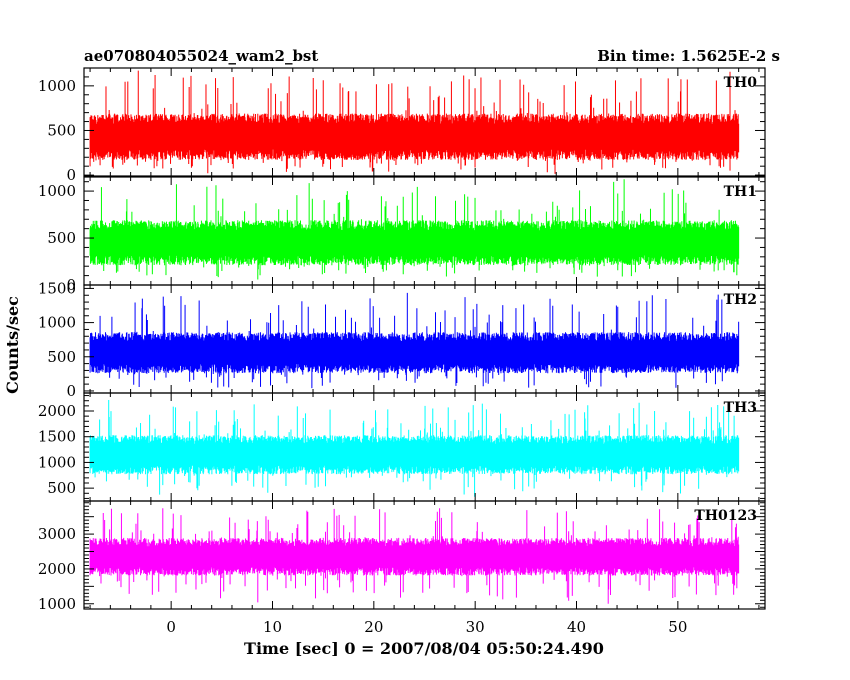  Describe the element at coordinates (272, 627) in the screenshot. I see `x-tick-label: 10` at that location.